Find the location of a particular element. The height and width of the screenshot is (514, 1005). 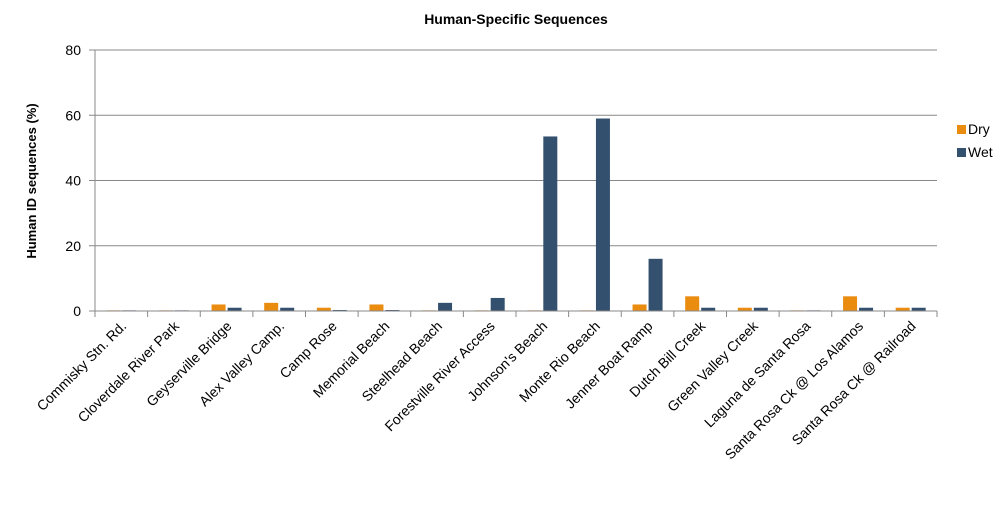

y-axis-title: Human ID sequences (%) is located at coordinates (31, 180).